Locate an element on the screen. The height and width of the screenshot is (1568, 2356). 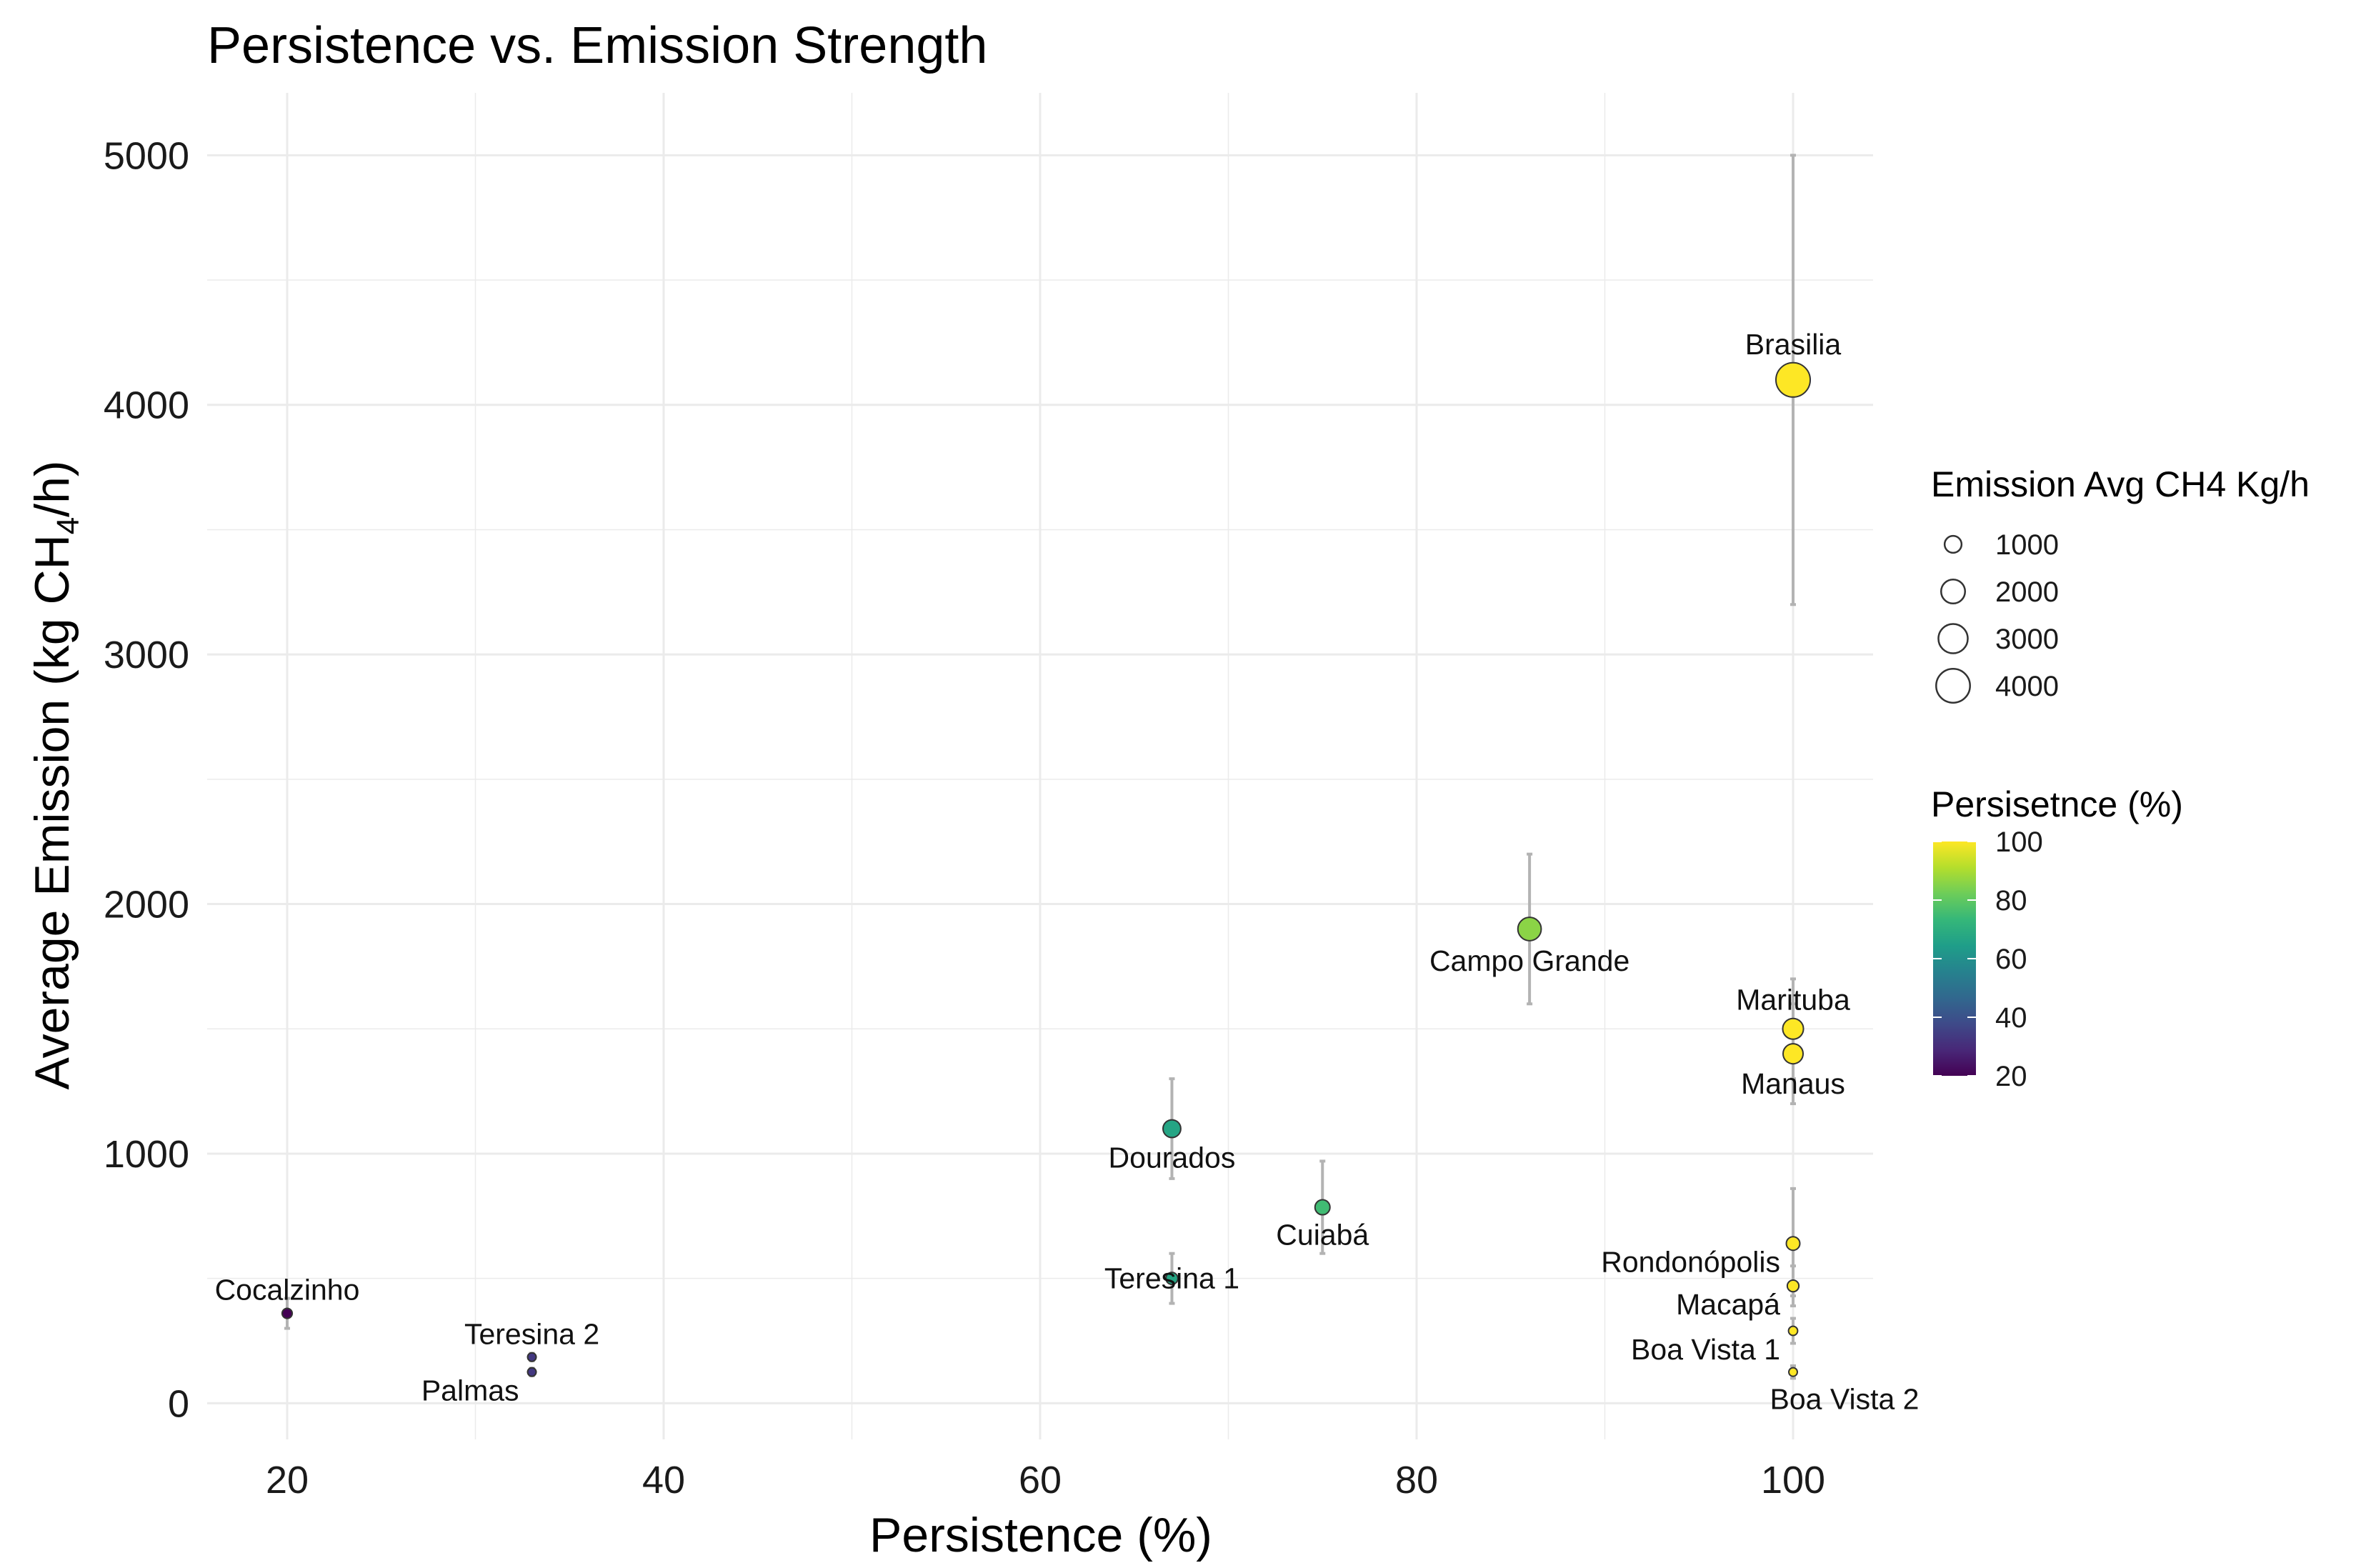
color-legend-label: 80 is located at coordinates (2011, 901).